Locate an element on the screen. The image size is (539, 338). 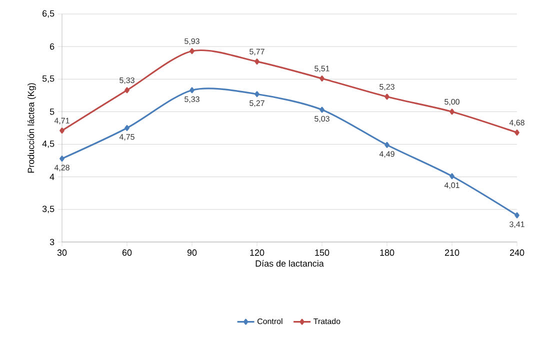
y-tick-label: 6,5 is located at coordinates (48, 14).